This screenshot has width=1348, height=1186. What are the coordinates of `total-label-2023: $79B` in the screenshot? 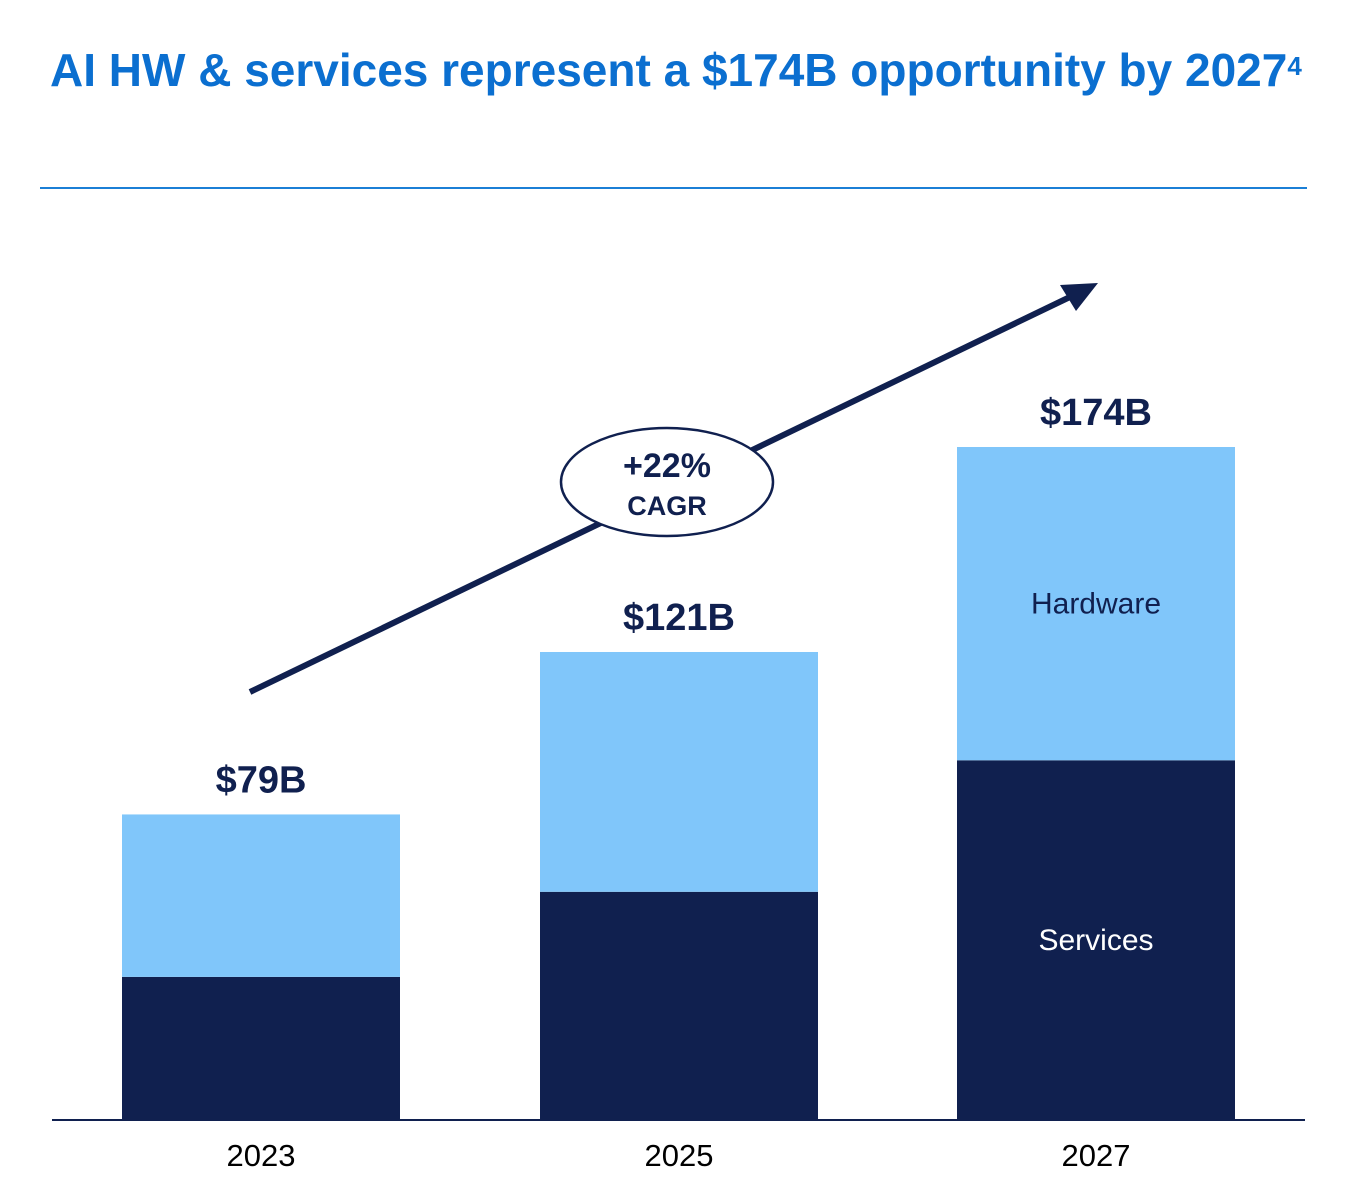 It's located at (261, 780).